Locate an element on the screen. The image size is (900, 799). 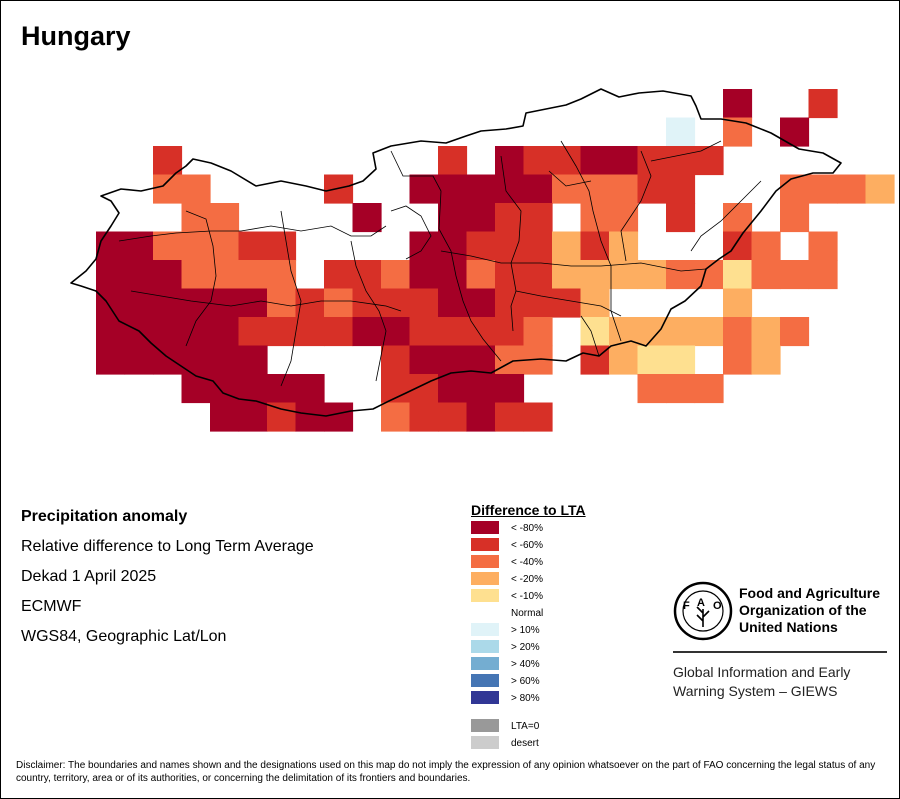
map-period: Dekad 1 April 2025 is located at coordinates (89, 576).